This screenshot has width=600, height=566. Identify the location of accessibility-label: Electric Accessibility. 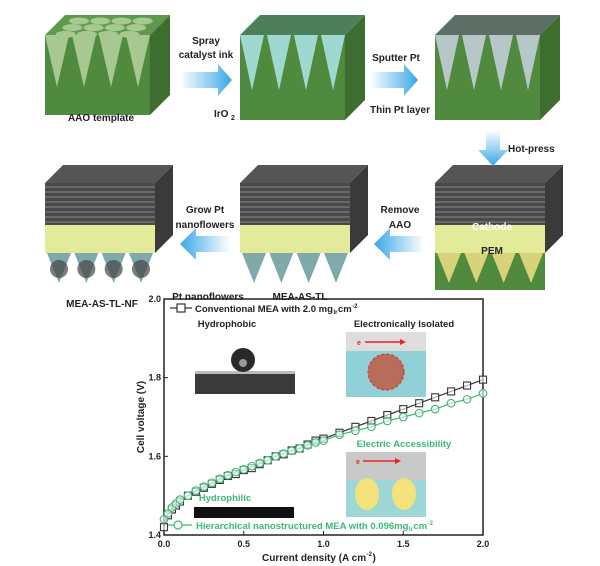
(404, 444).